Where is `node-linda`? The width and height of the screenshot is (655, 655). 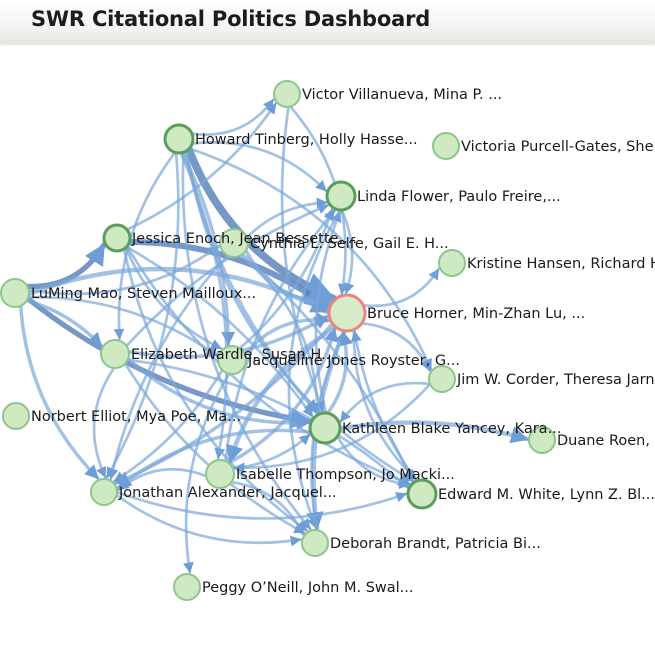
node-linda is located at coordinates (341, 196).